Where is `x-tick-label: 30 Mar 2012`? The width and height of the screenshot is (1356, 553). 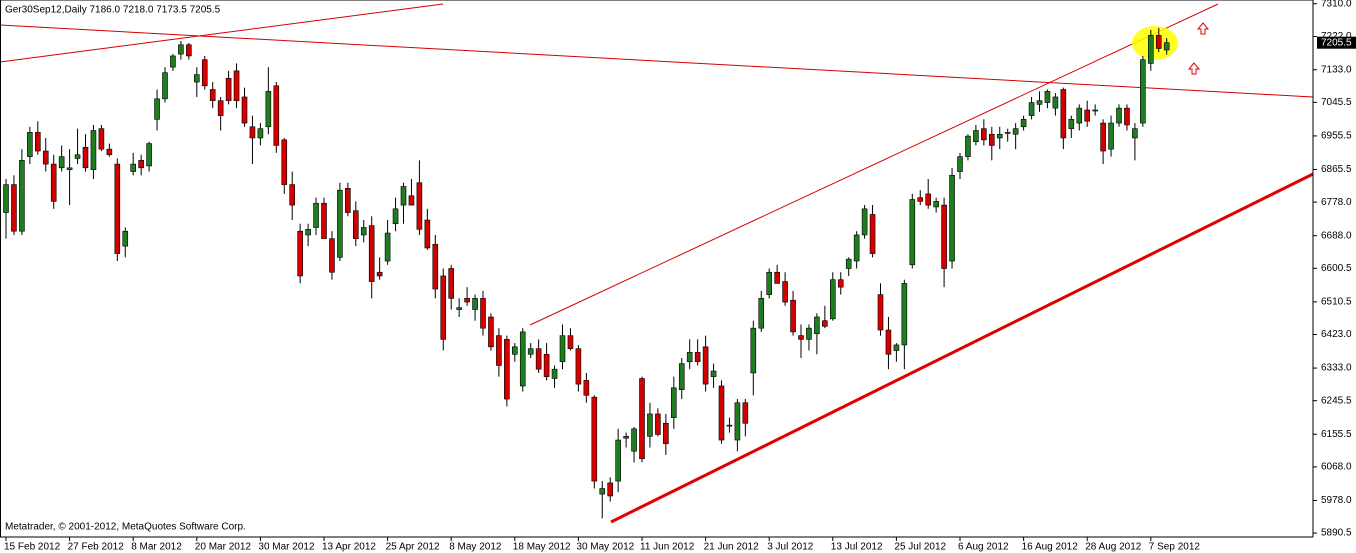 x-tick-label: 30 Mar 2012 is located at coordinates (286, 547).